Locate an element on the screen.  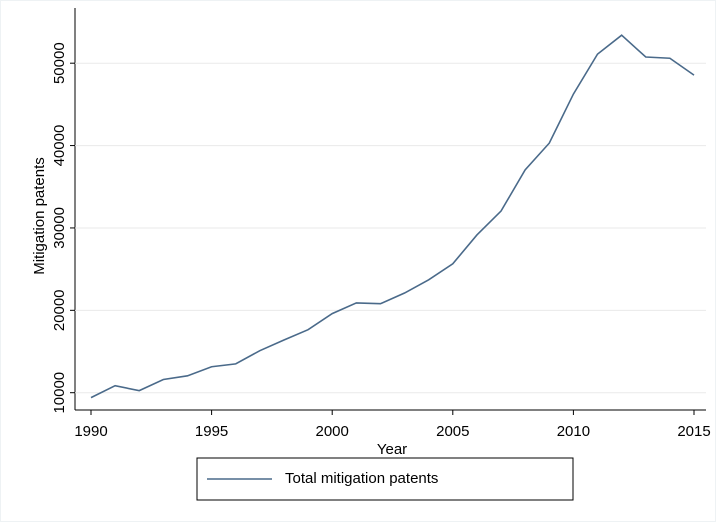
x-tick-label: 1995 is located at coordinates (211, 431).